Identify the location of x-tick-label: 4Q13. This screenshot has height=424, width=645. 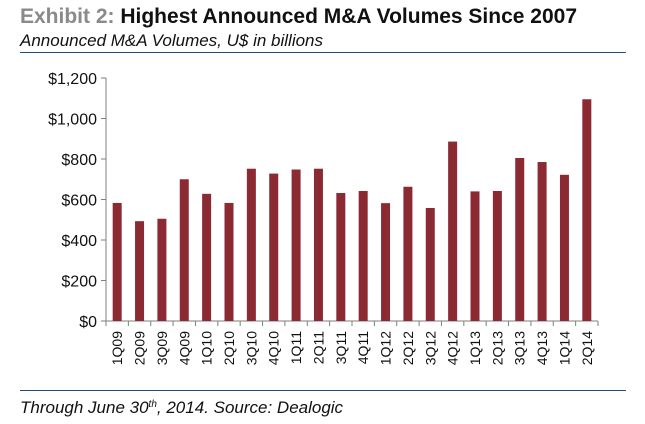
(542, 348).